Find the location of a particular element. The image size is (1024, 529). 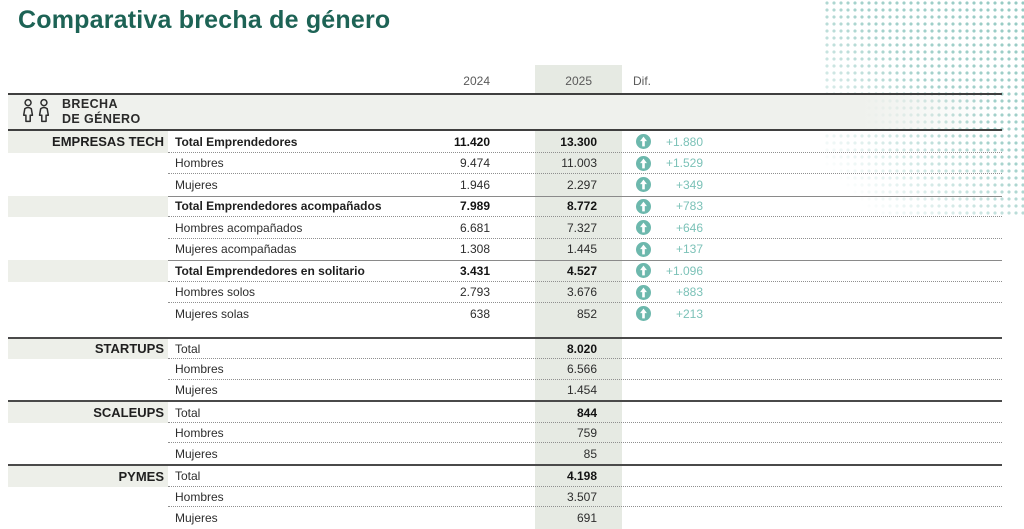

value-2025: 13.300 is located at coordinates (578, 141).